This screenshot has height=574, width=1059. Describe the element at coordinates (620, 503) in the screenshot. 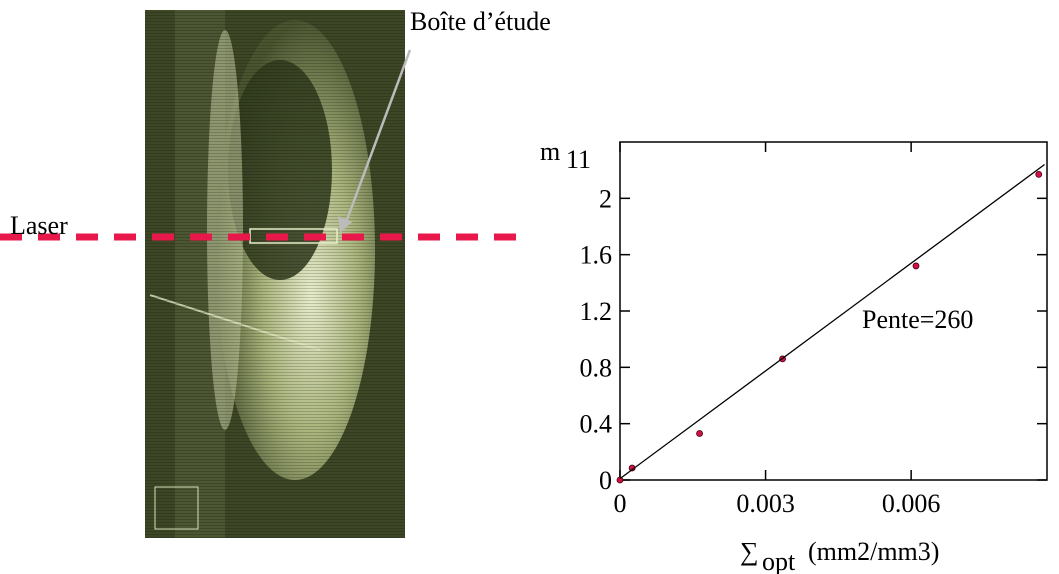

I see `x-tick-label: 0` at that location.